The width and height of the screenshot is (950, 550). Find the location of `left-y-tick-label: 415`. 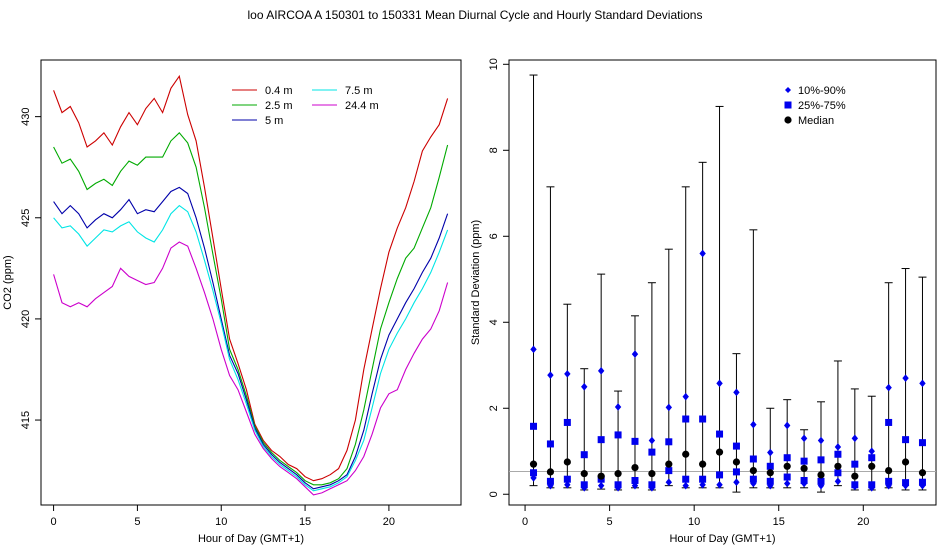

left-y-tick-label: 415 is located at coordinates (26, 420).